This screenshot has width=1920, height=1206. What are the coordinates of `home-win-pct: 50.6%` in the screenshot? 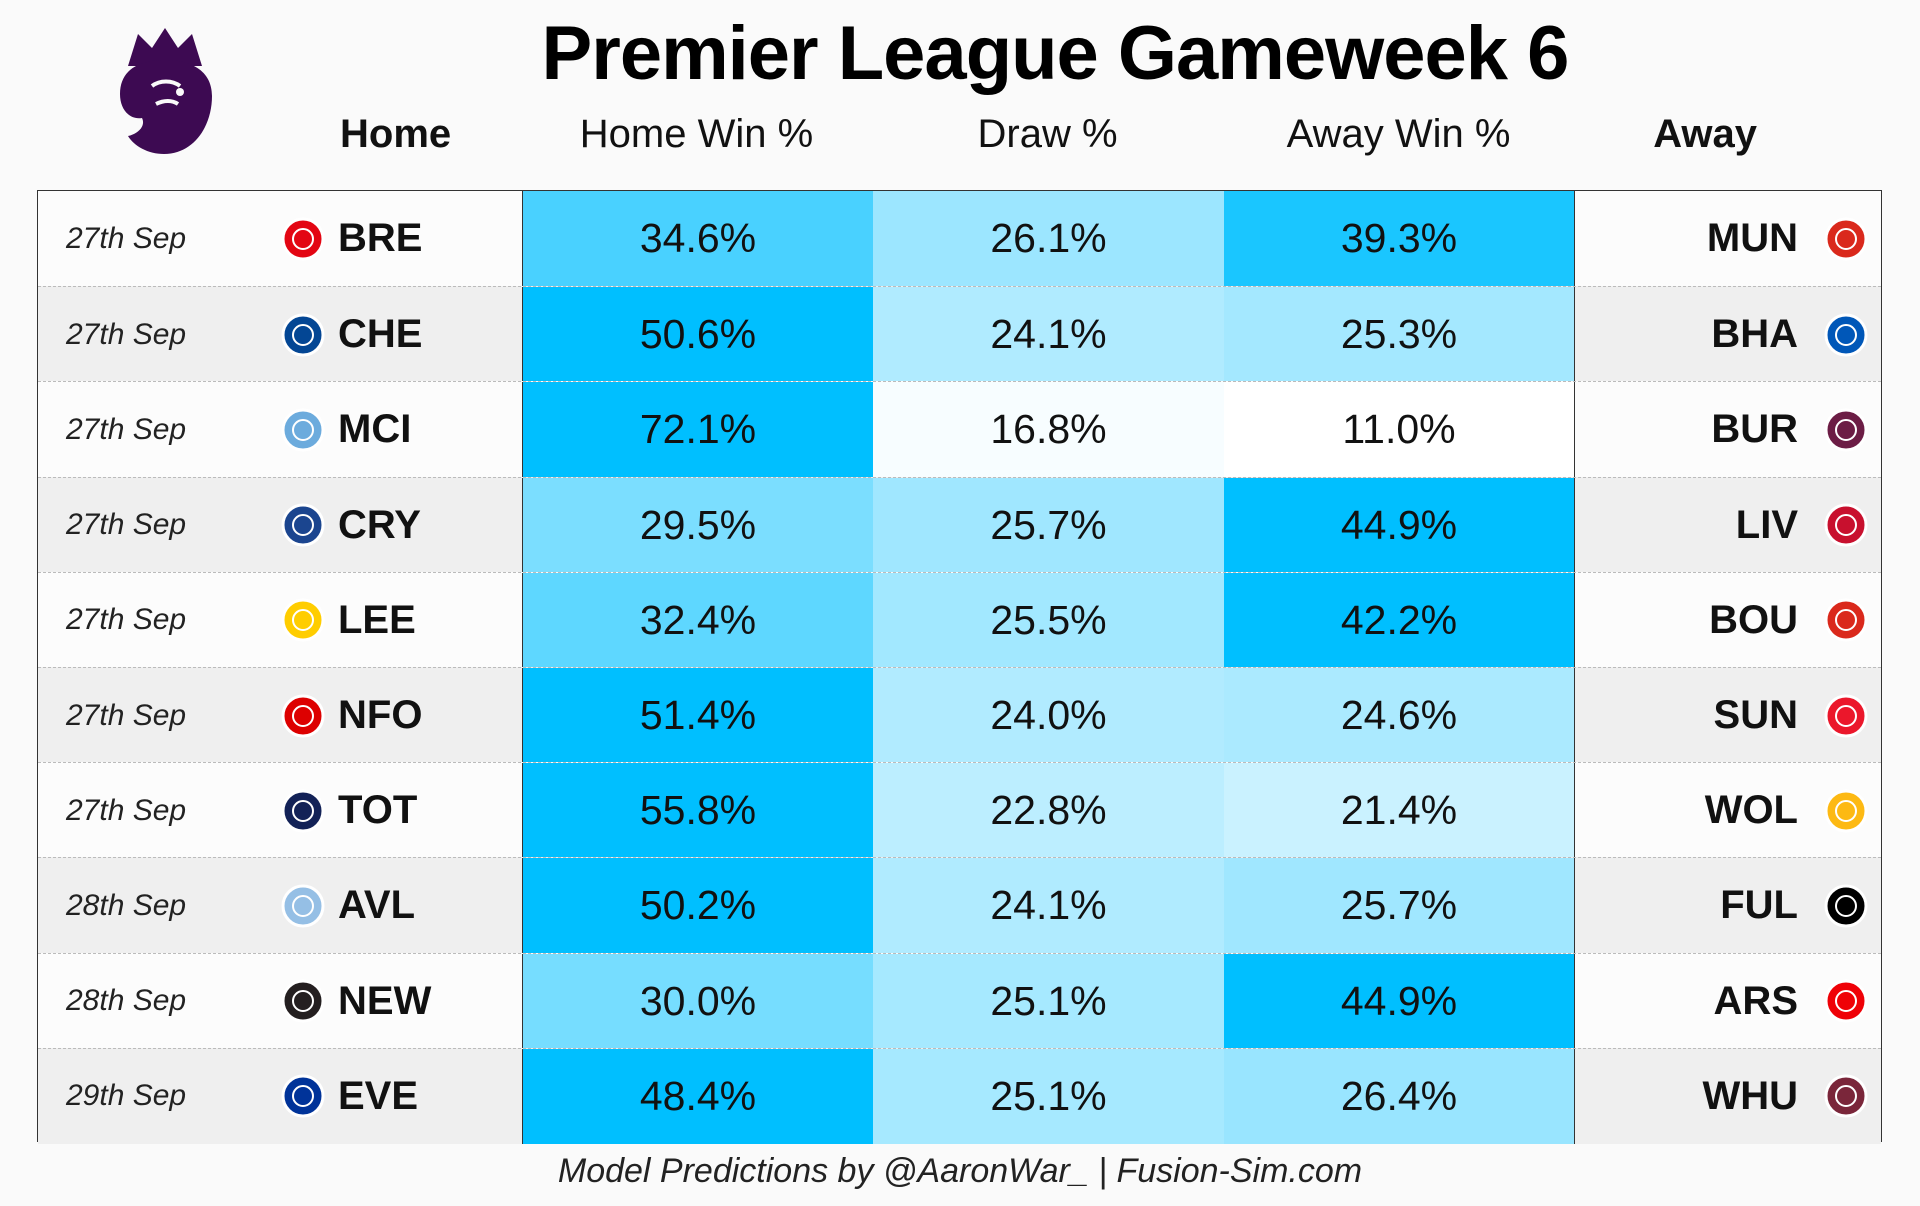 It's located at (697, 335).